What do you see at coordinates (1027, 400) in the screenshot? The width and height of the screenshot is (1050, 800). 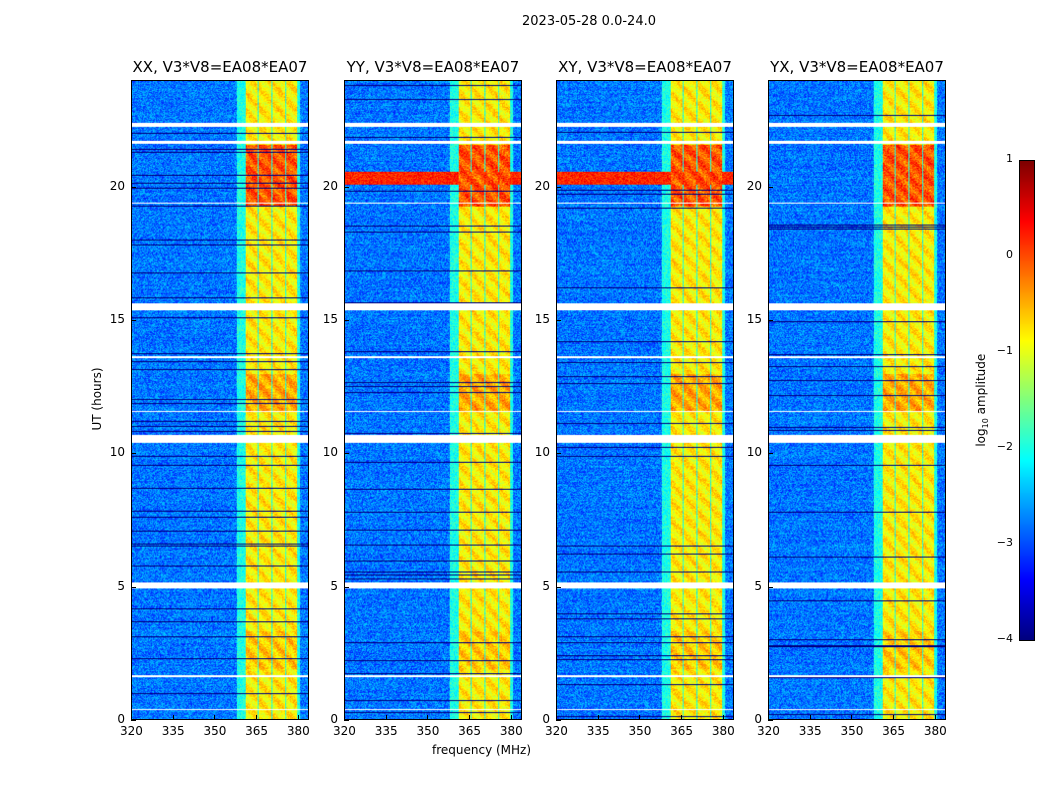 I see `colorbar` at bounding box center [1027, 400].